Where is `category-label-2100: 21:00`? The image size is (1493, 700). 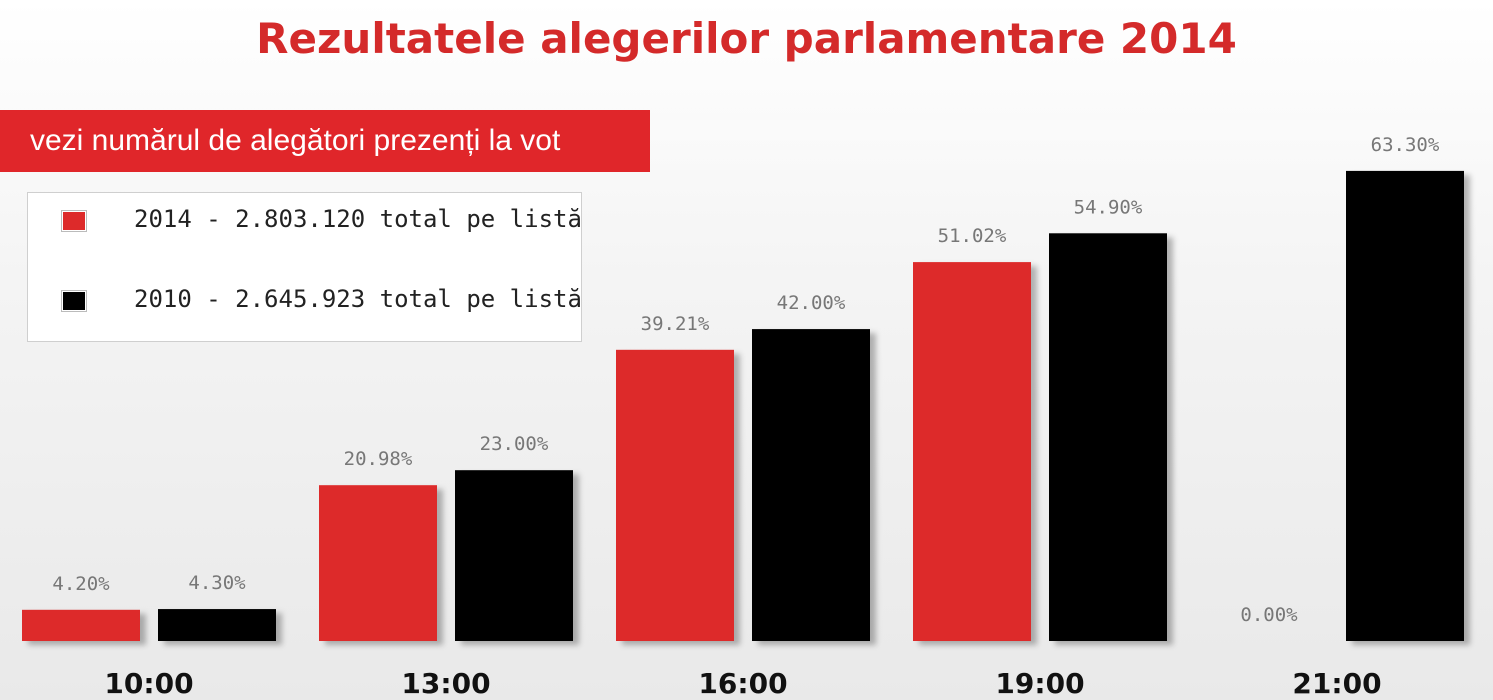
category-label-2100: 21:00 is located at coordinates (1336, 683).